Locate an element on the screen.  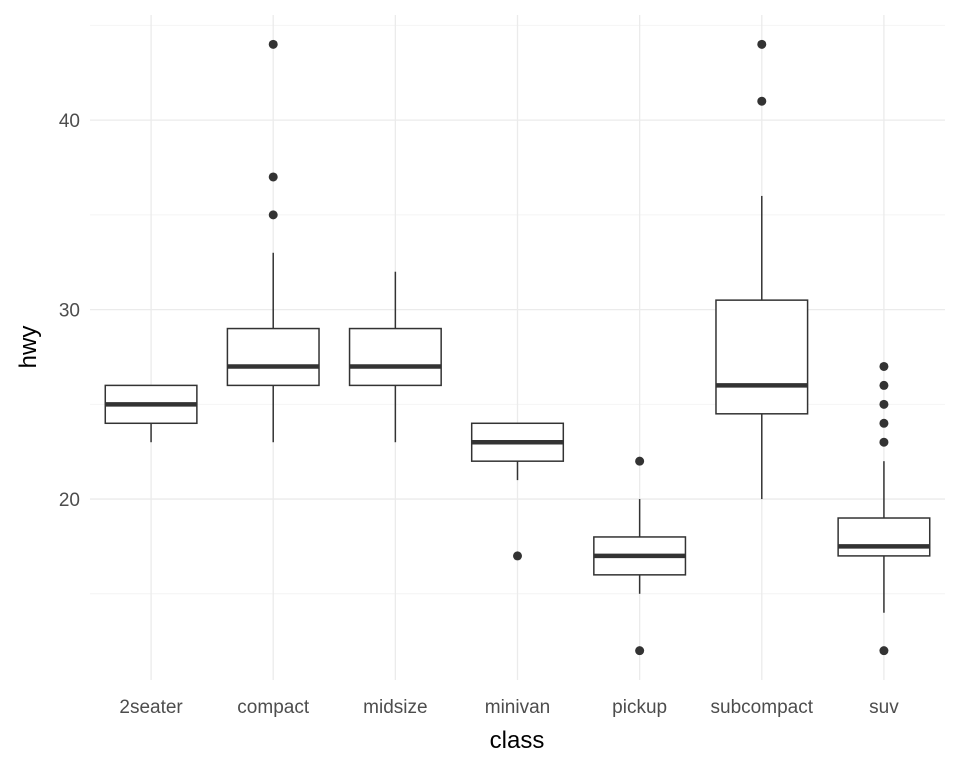
box-suv is located at coordinates (884, 537).